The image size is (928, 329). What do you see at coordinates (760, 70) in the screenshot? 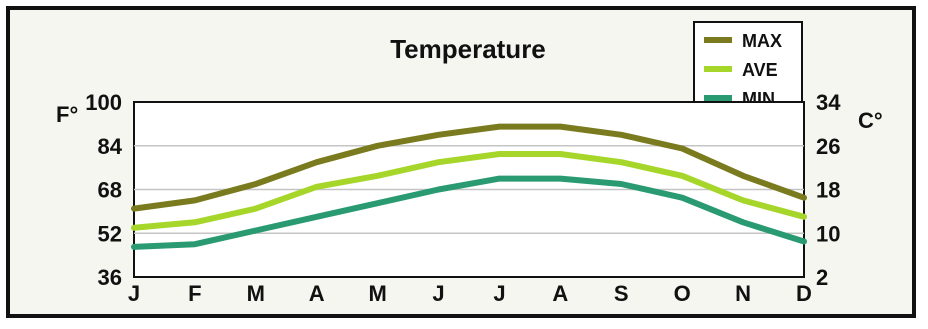
I see `legend-label-ave: AVE` at bounding box center [760, 70].